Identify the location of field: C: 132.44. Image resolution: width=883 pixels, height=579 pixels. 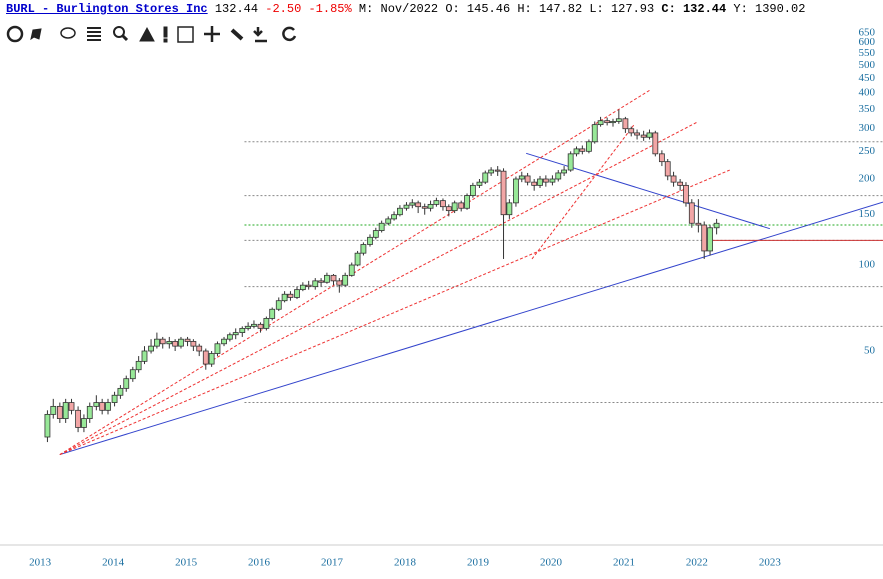
(694, 9).